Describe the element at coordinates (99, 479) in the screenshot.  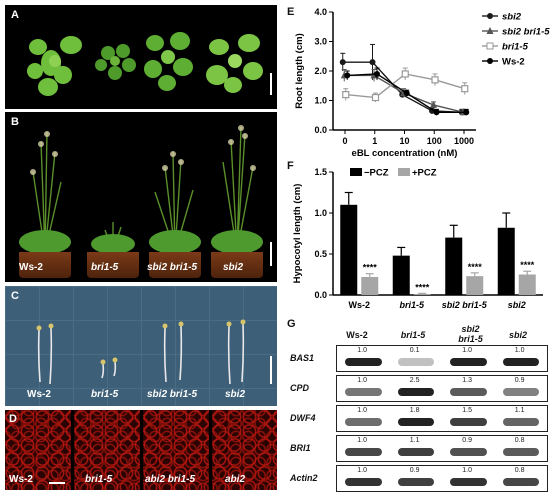
I see `panel-d-genotype-2: bri1-5` at that location.